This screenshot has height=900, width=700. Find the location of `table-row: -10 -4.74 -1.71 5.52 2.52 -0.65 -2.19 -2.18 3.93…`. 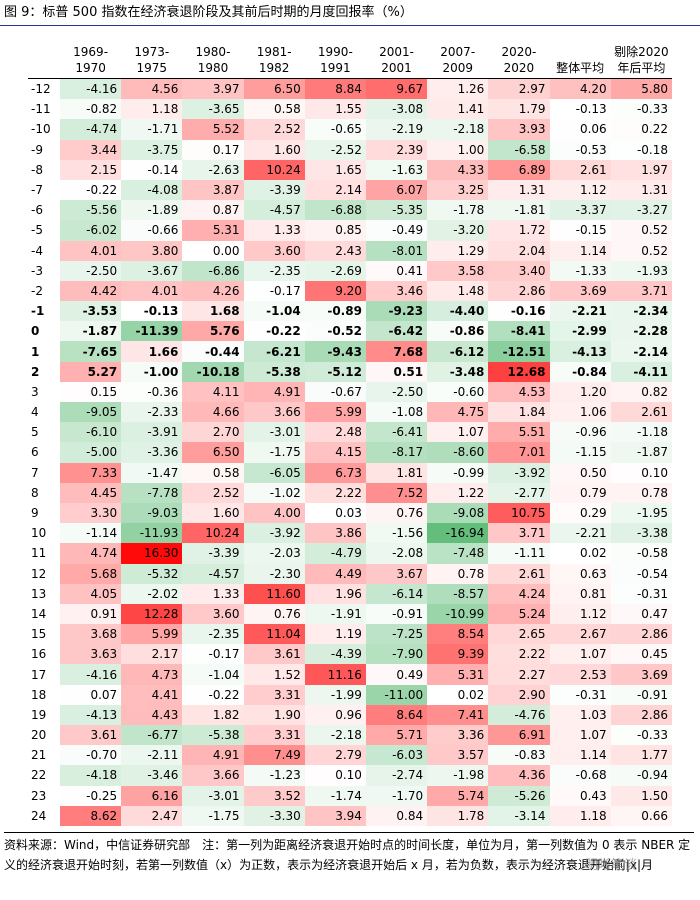

table-row: -10 -4.74 -1.71 5.52 2.52 -0.65 -2.19 -2.18 3.93… is located at coordinates (350, 129).